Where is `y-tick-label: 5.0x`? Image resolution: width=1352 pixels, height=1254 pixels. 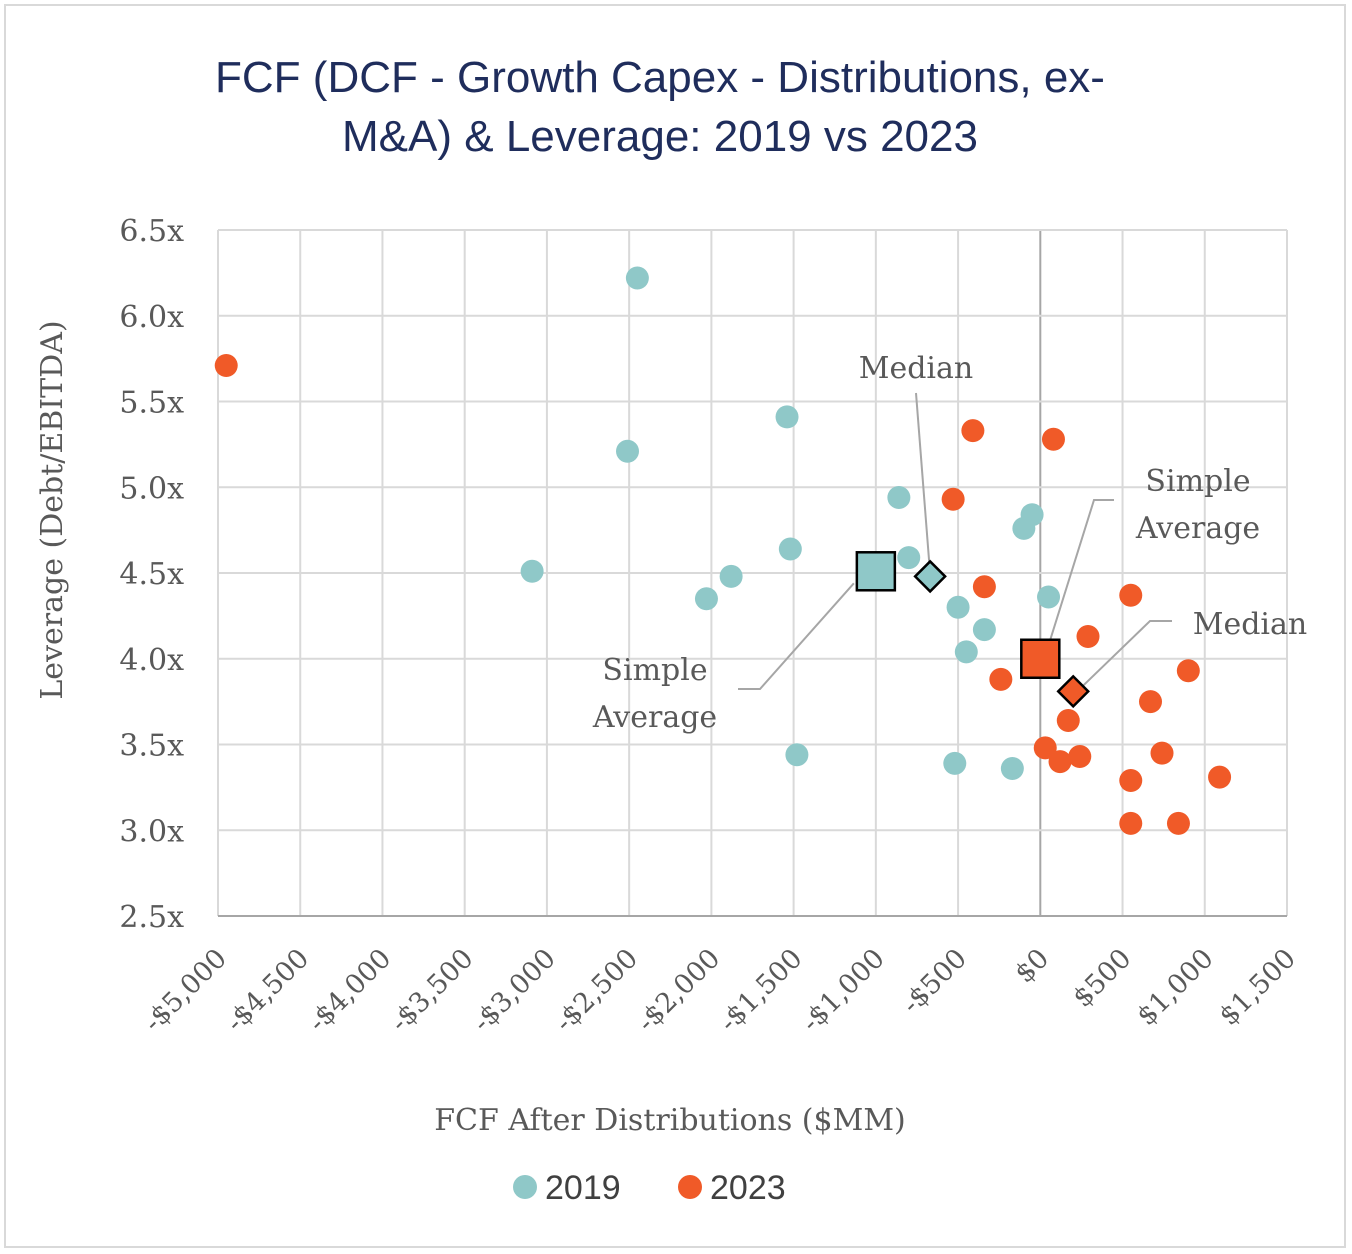
y-tick-label: 5.0x is located at coordinates (151, 488).